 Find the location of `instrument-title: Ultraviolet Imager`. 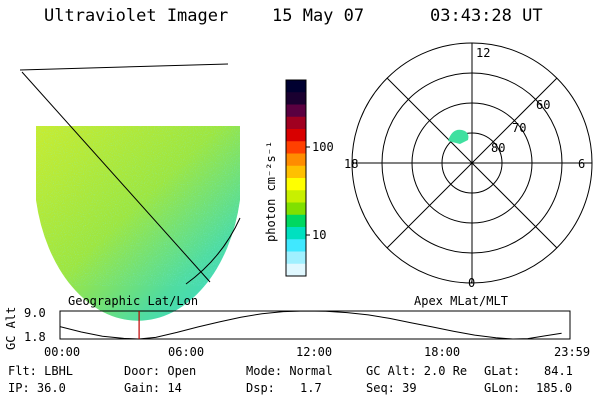

instrument-title: Ultraviolet Imager is located at coordinates (136, 16).